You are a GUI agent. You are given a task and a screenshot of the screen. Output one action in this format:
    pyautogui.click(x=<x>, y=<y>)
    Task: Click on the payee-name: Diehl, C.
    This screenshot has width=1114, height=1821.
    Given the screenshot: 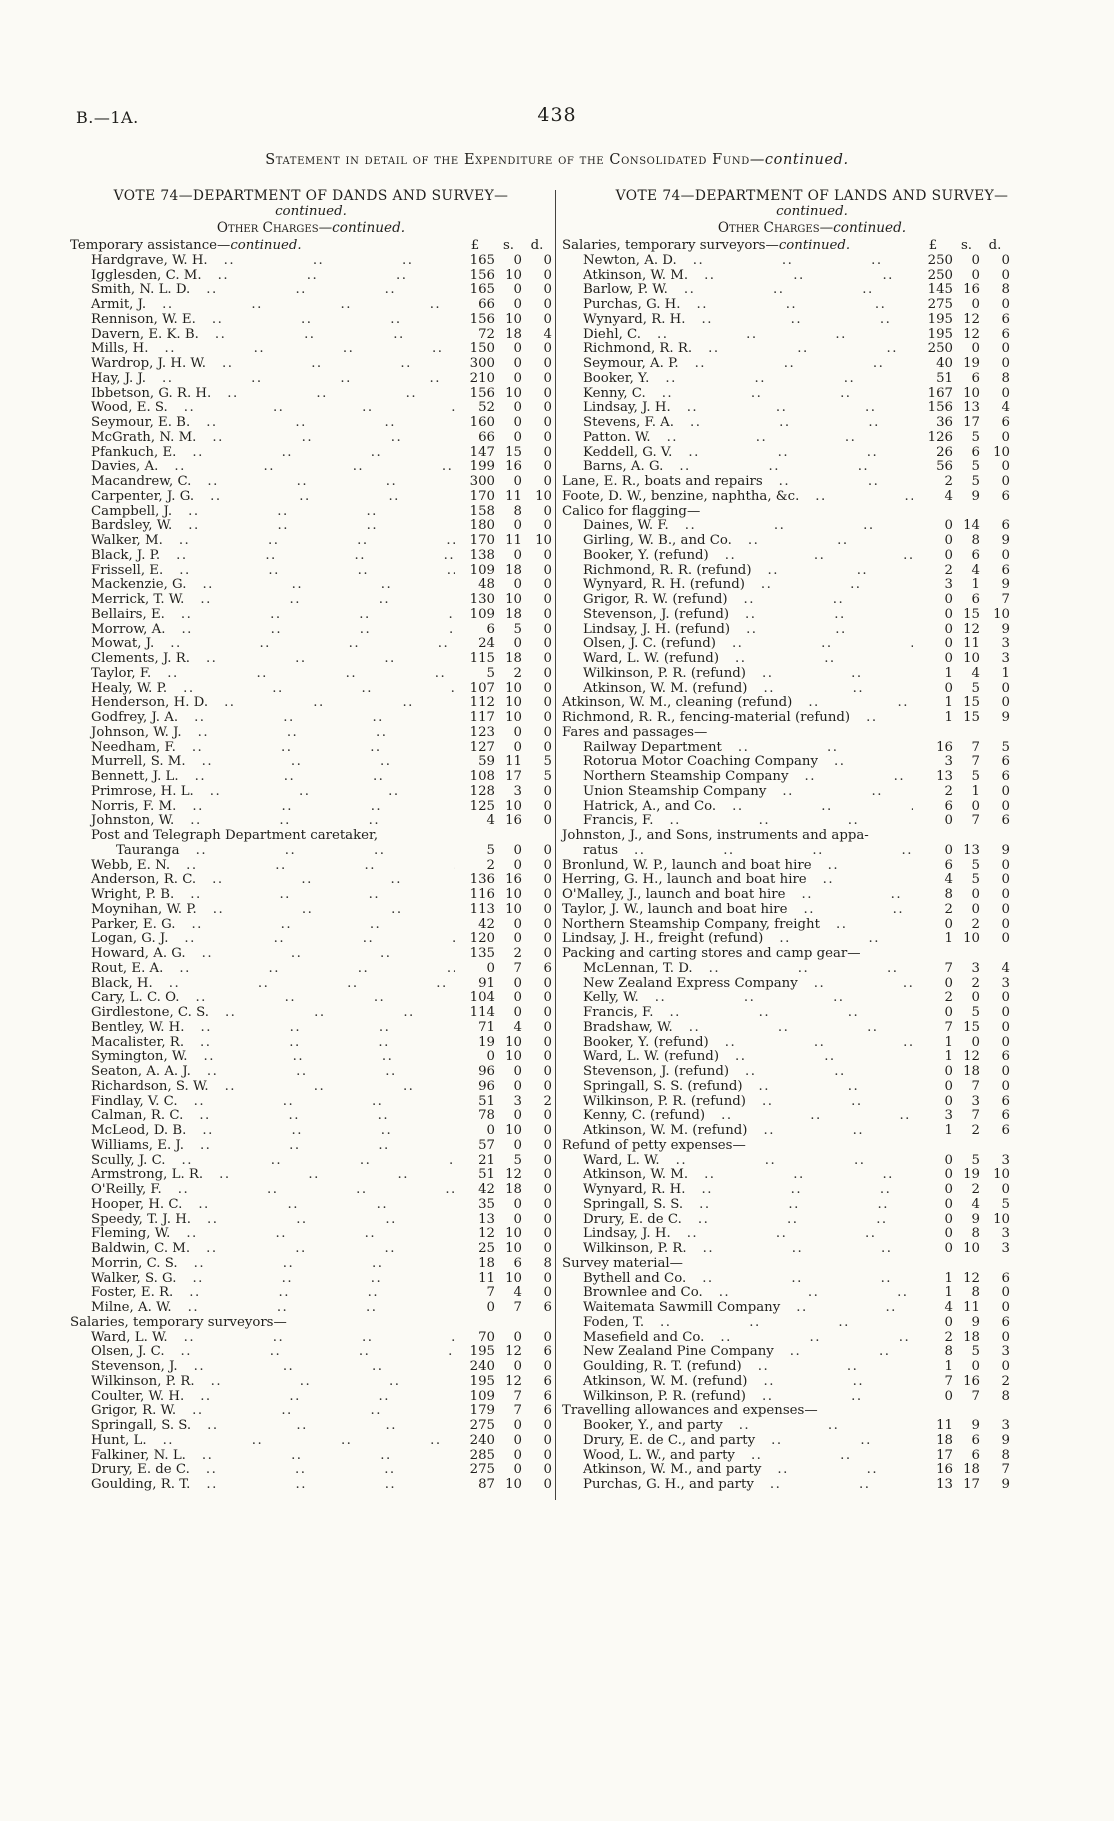 What is the action you would take?
    pyautogui.click(x=612, y=334)
    